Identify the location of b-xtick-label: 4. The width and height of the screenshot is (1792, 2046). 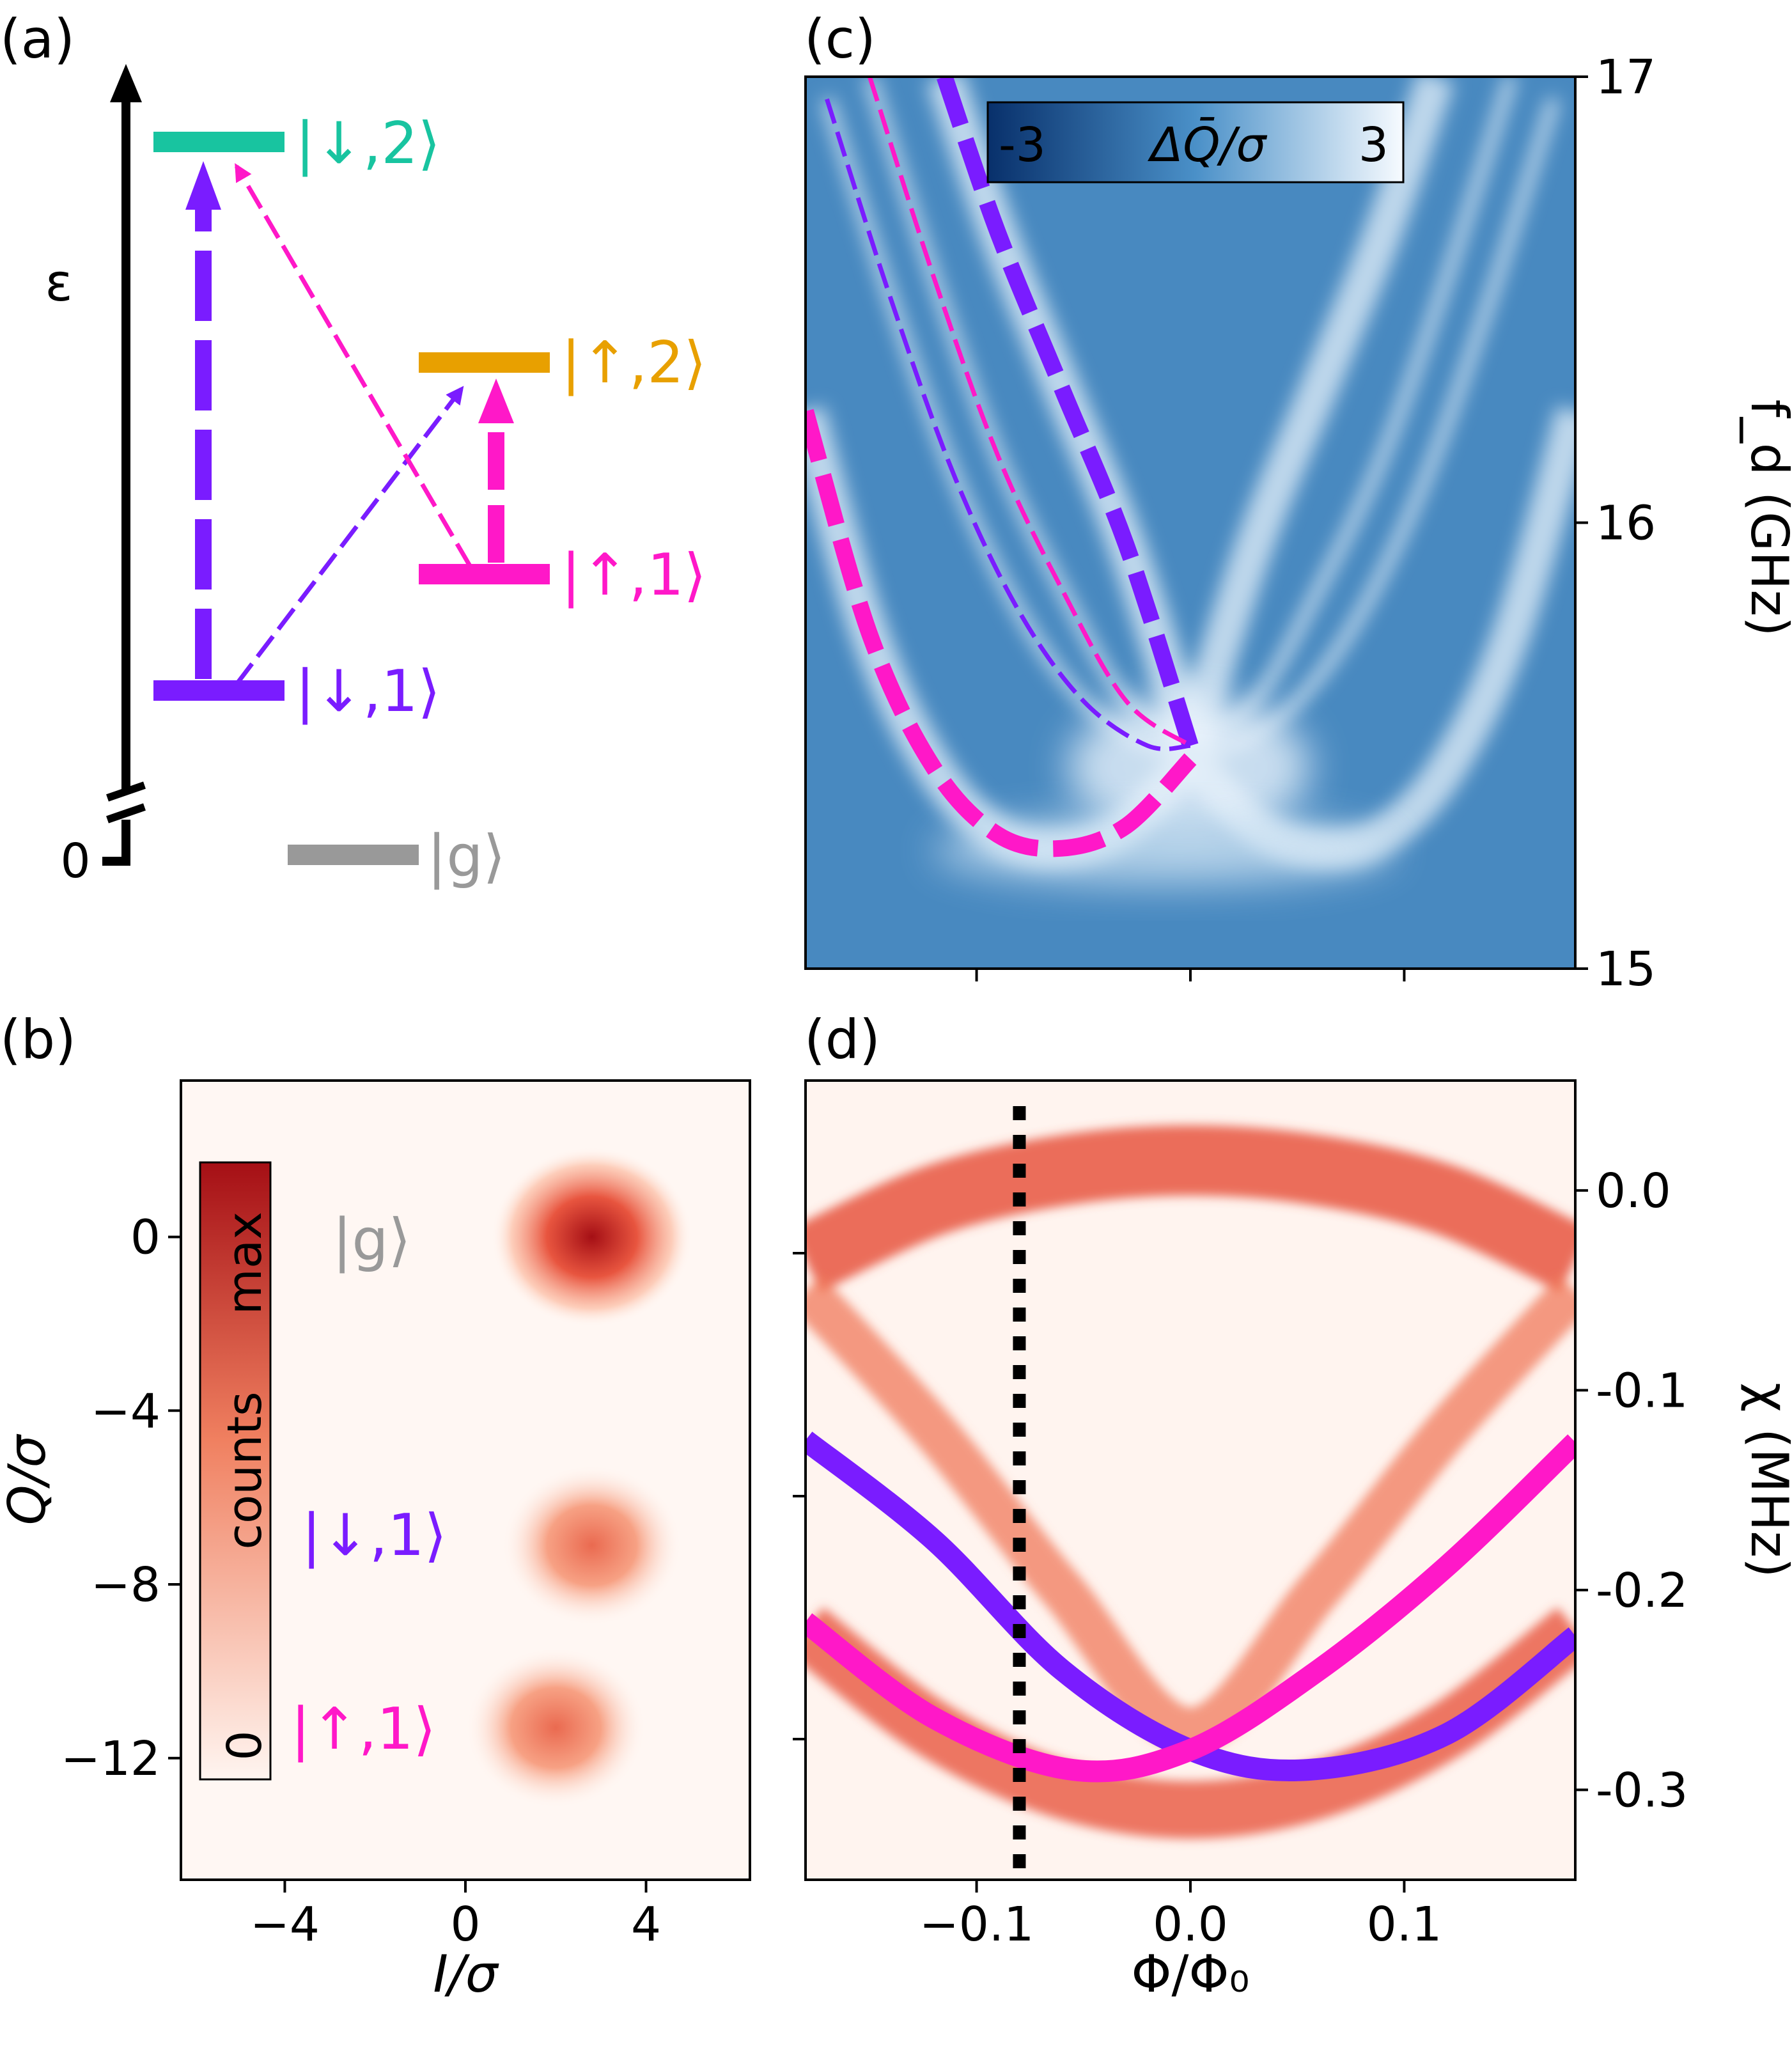
(646, 1924).